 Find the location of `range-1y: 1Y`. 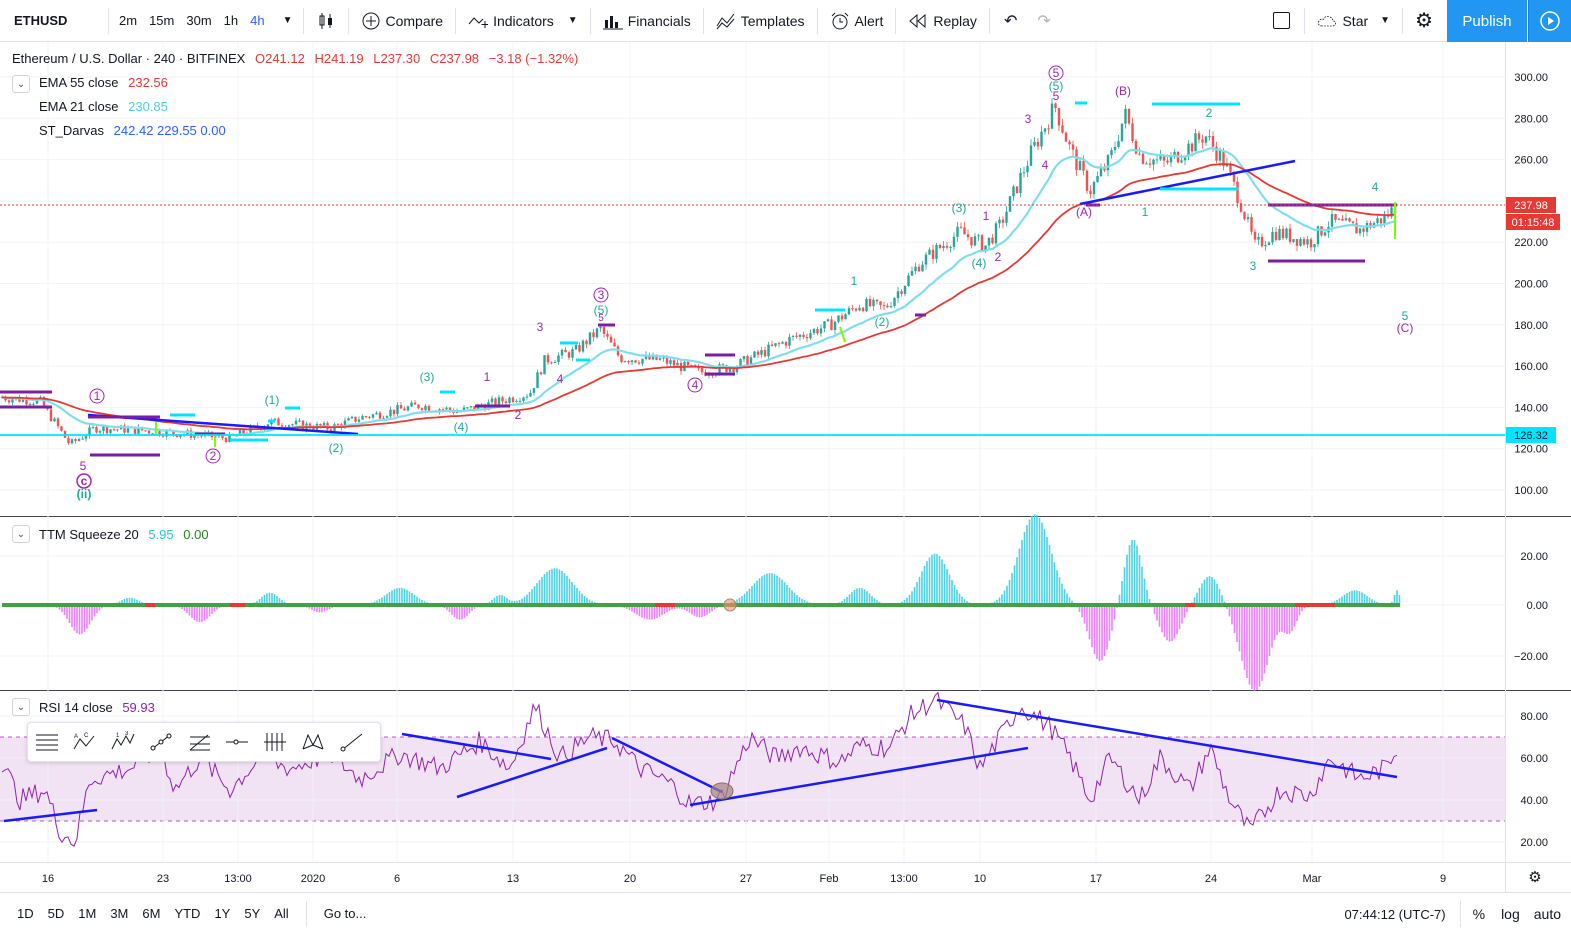

range-1y: 1Y is located at coordinates (222, 913).